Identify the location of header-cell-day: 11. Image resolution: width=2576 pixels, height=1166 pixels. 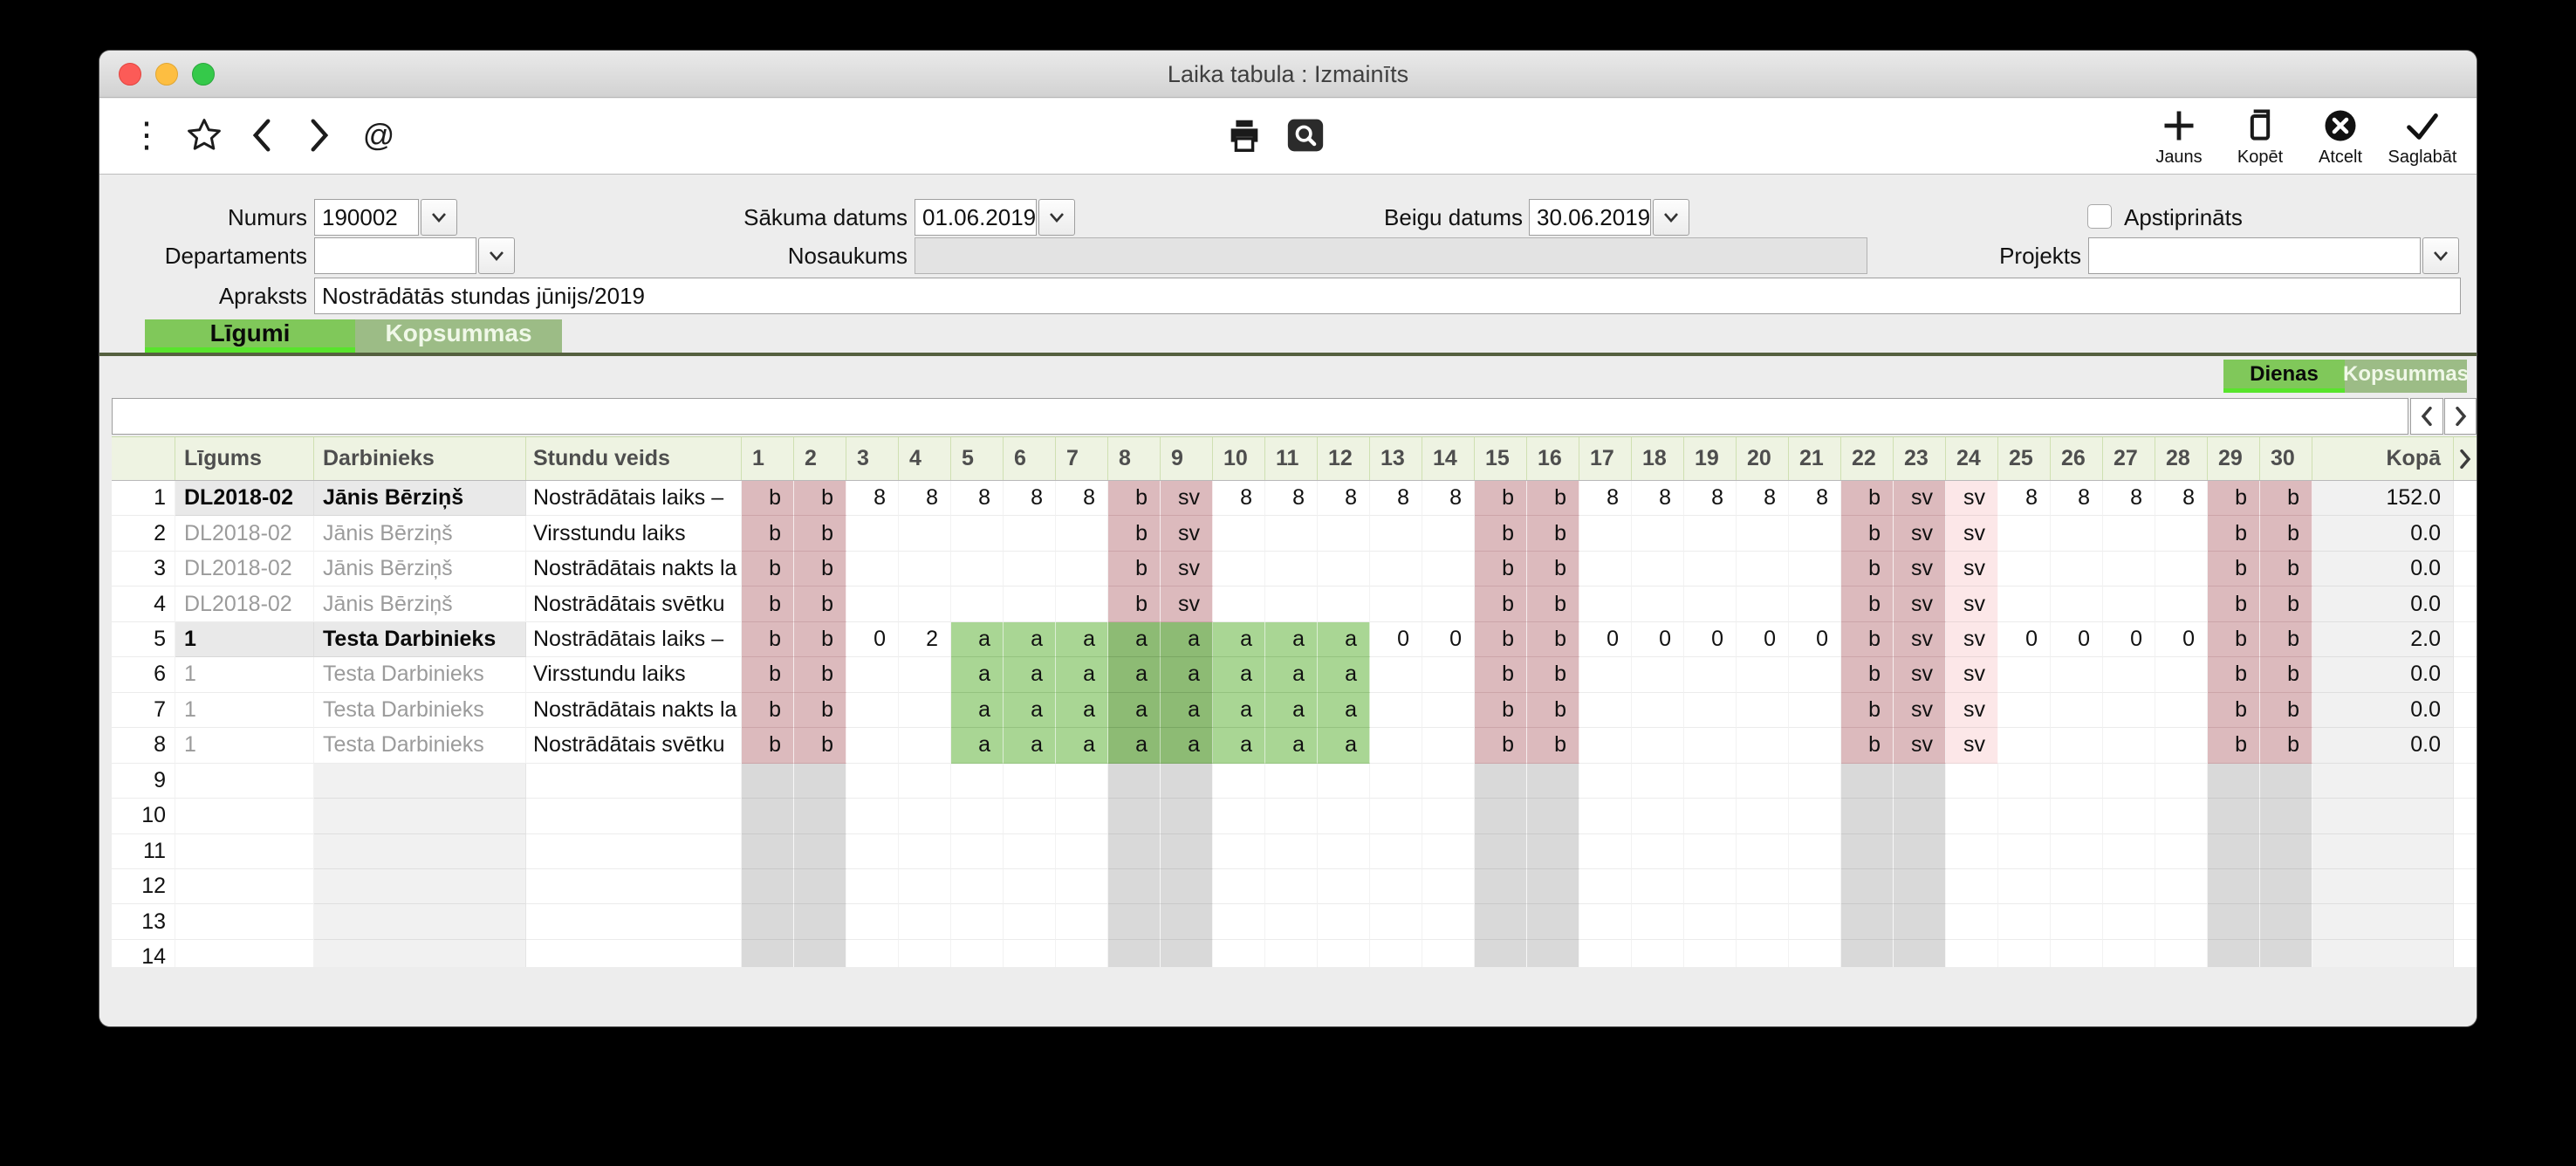
(1291, 458).